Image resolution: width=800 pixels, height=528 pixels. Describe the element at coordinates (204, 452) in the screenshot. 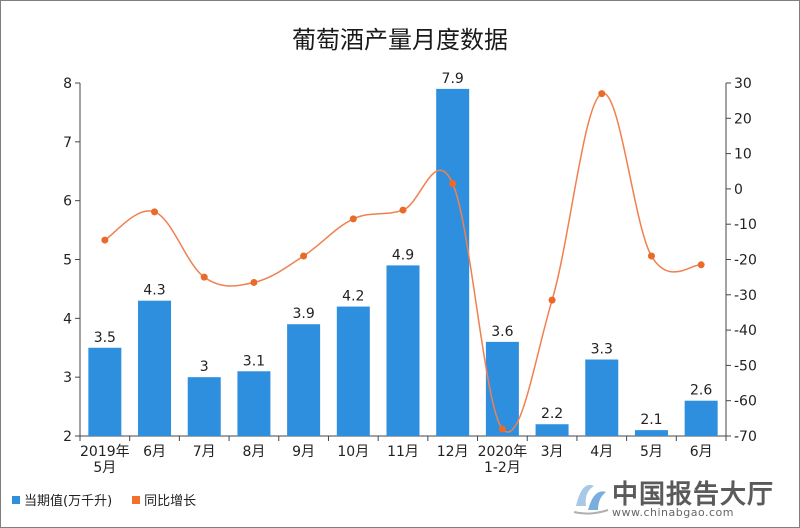

I see `x-tick-label: 7月` at that location.